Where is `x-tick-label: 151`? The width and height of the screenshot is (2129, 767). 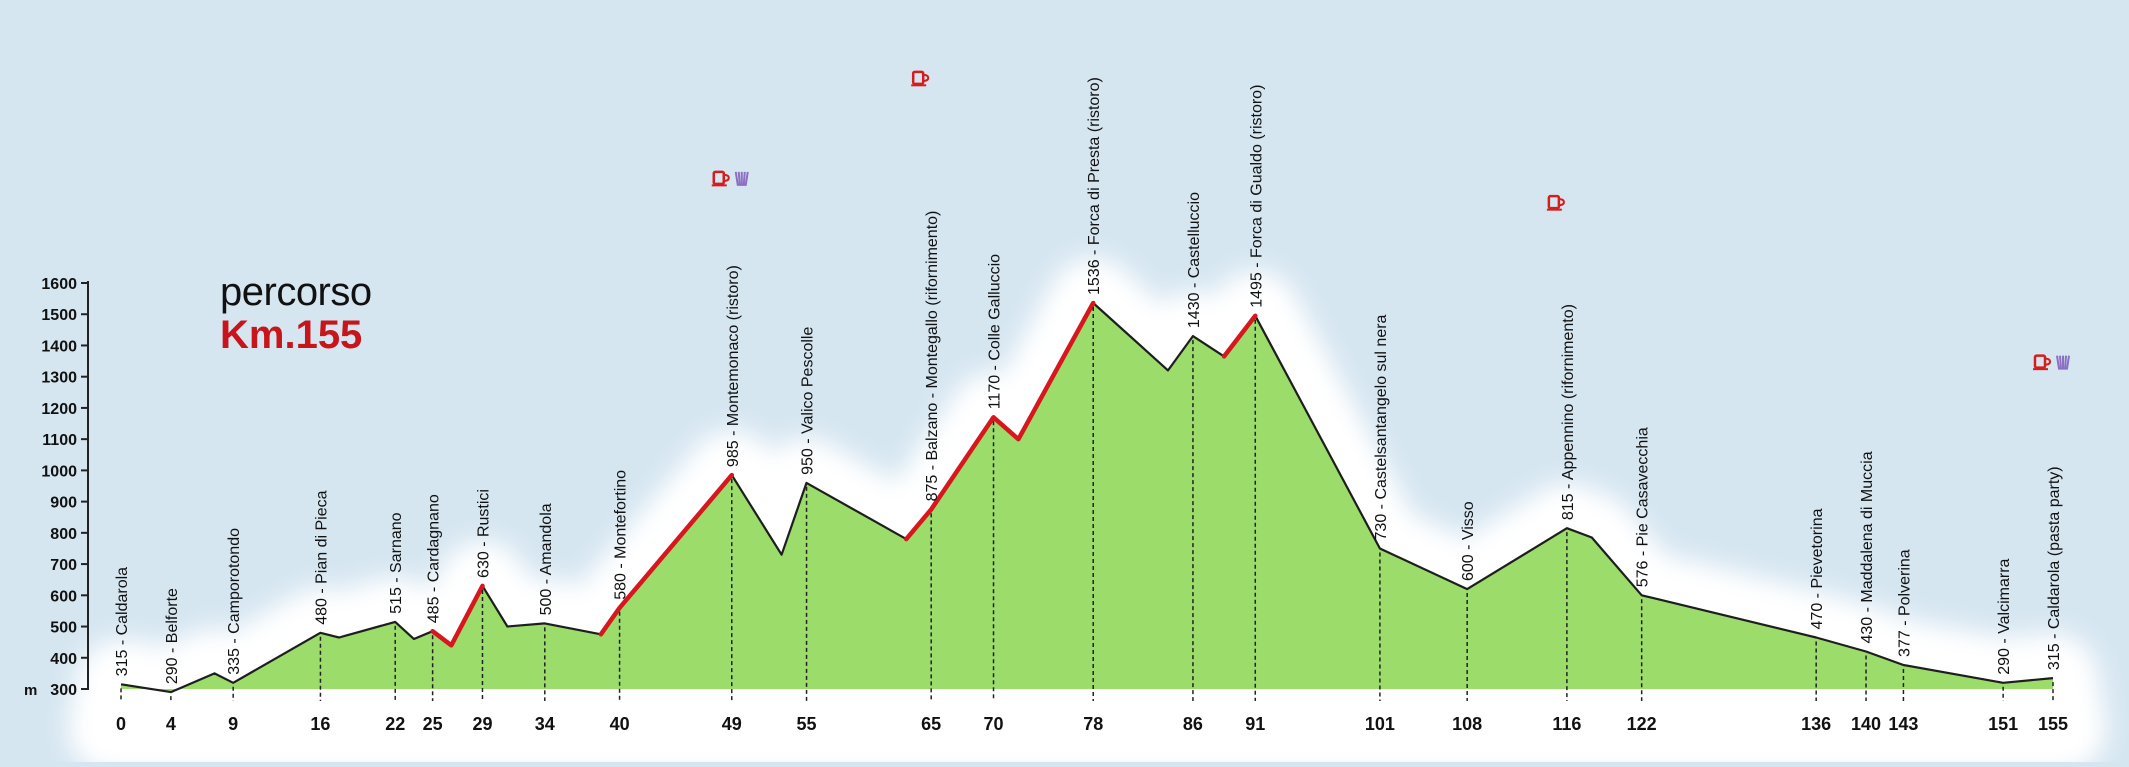 x-tick-label: 151 is located at coordinates (2003, 724).